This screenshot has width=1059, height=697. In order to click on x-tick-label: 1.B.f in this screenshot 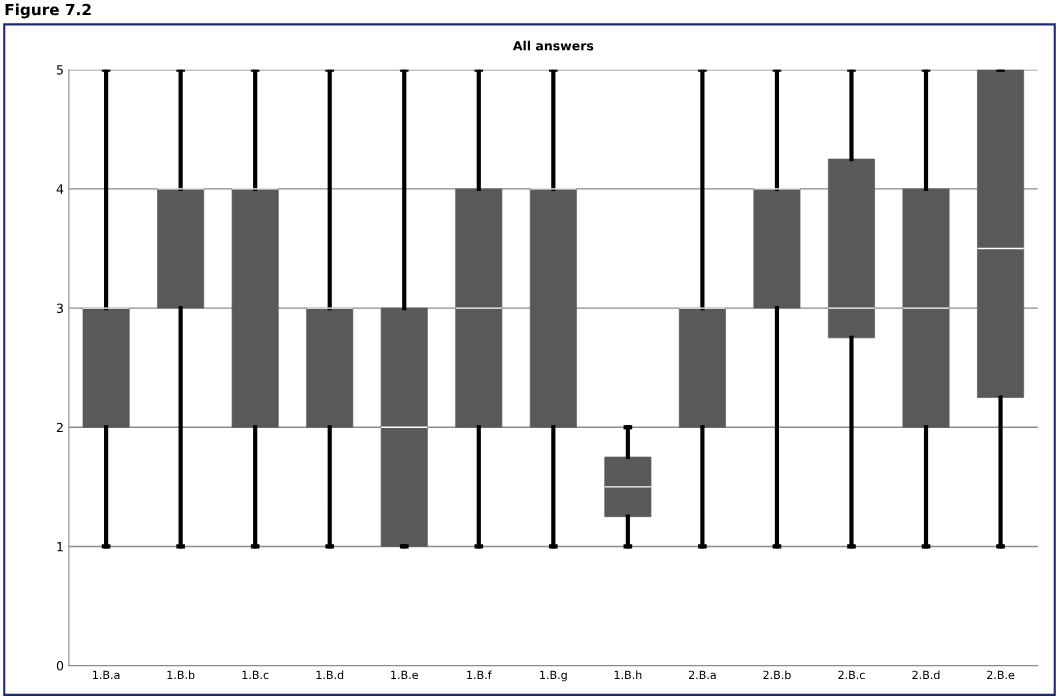, I will do `click(479, 674)`.